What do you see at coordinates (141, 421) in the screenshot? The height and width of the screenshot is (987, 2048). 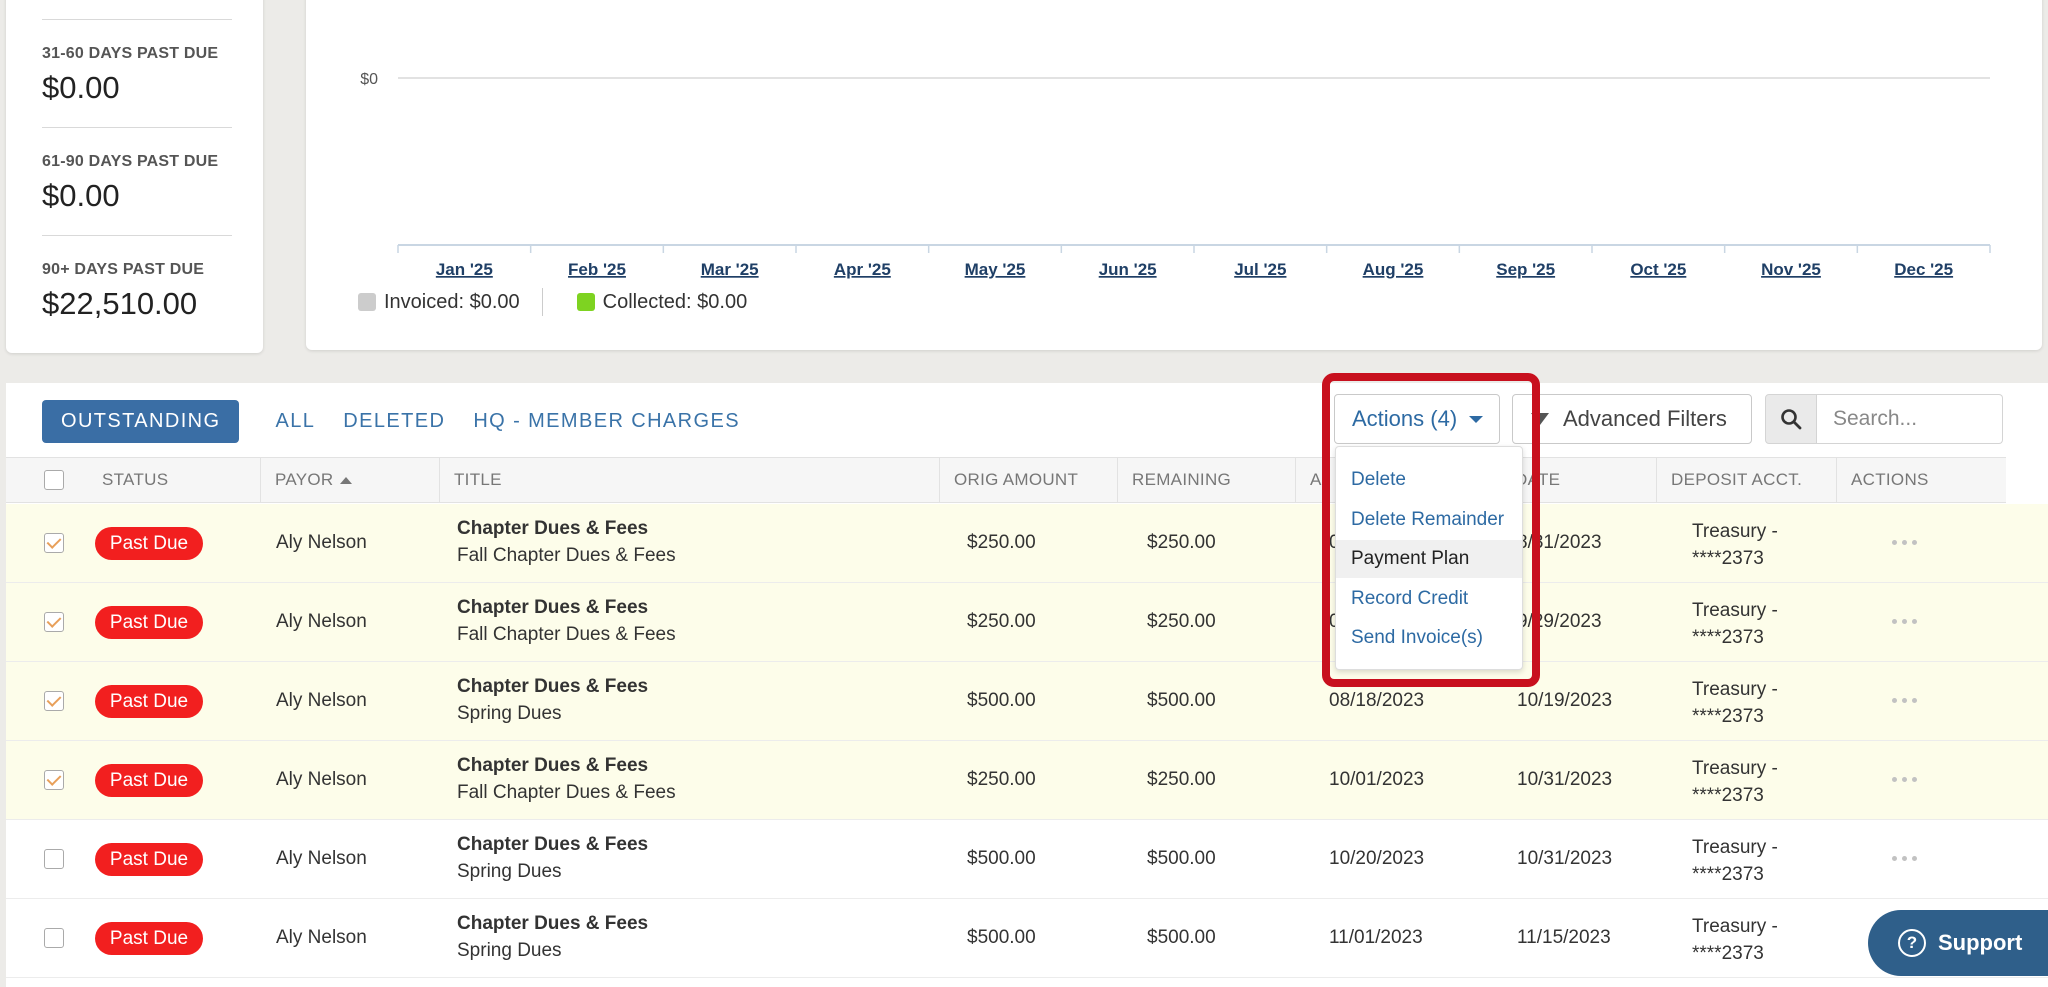 I see `tab-outstanding: OUTSTANDING` at bounding box center [141, 421].